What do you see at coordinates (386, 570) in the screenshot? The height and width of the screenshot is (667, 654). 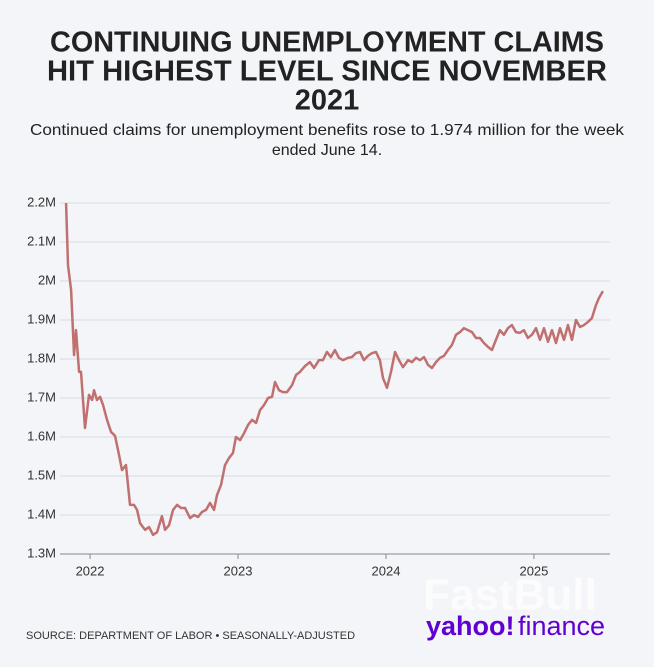 I see `x-tick-label: 2024` at bounding box center [386, 570].